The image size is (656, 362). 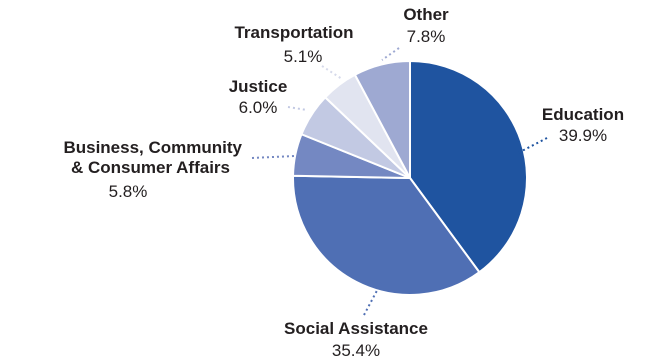 What do you see at coordinates (386, 235) in the screenshot?
I see `pie-slice-social-assistance` at bounding box center [386, 235].